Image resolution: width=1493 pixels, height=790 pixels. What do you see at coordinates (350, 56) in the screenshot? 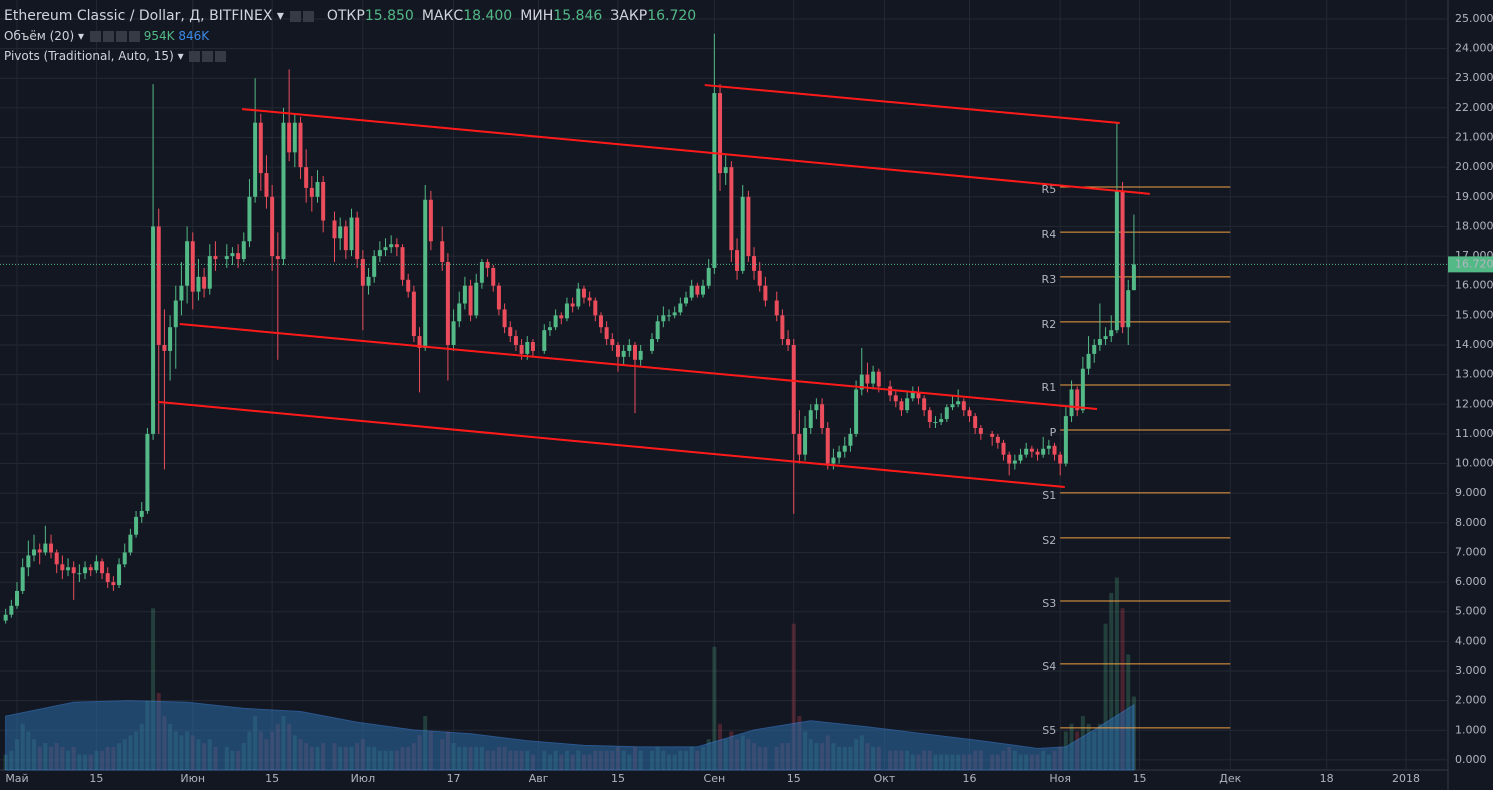
I see `pivots-row: Pivots (Traditional, Auto, 15) ▾` at bounding box center [350, 56].